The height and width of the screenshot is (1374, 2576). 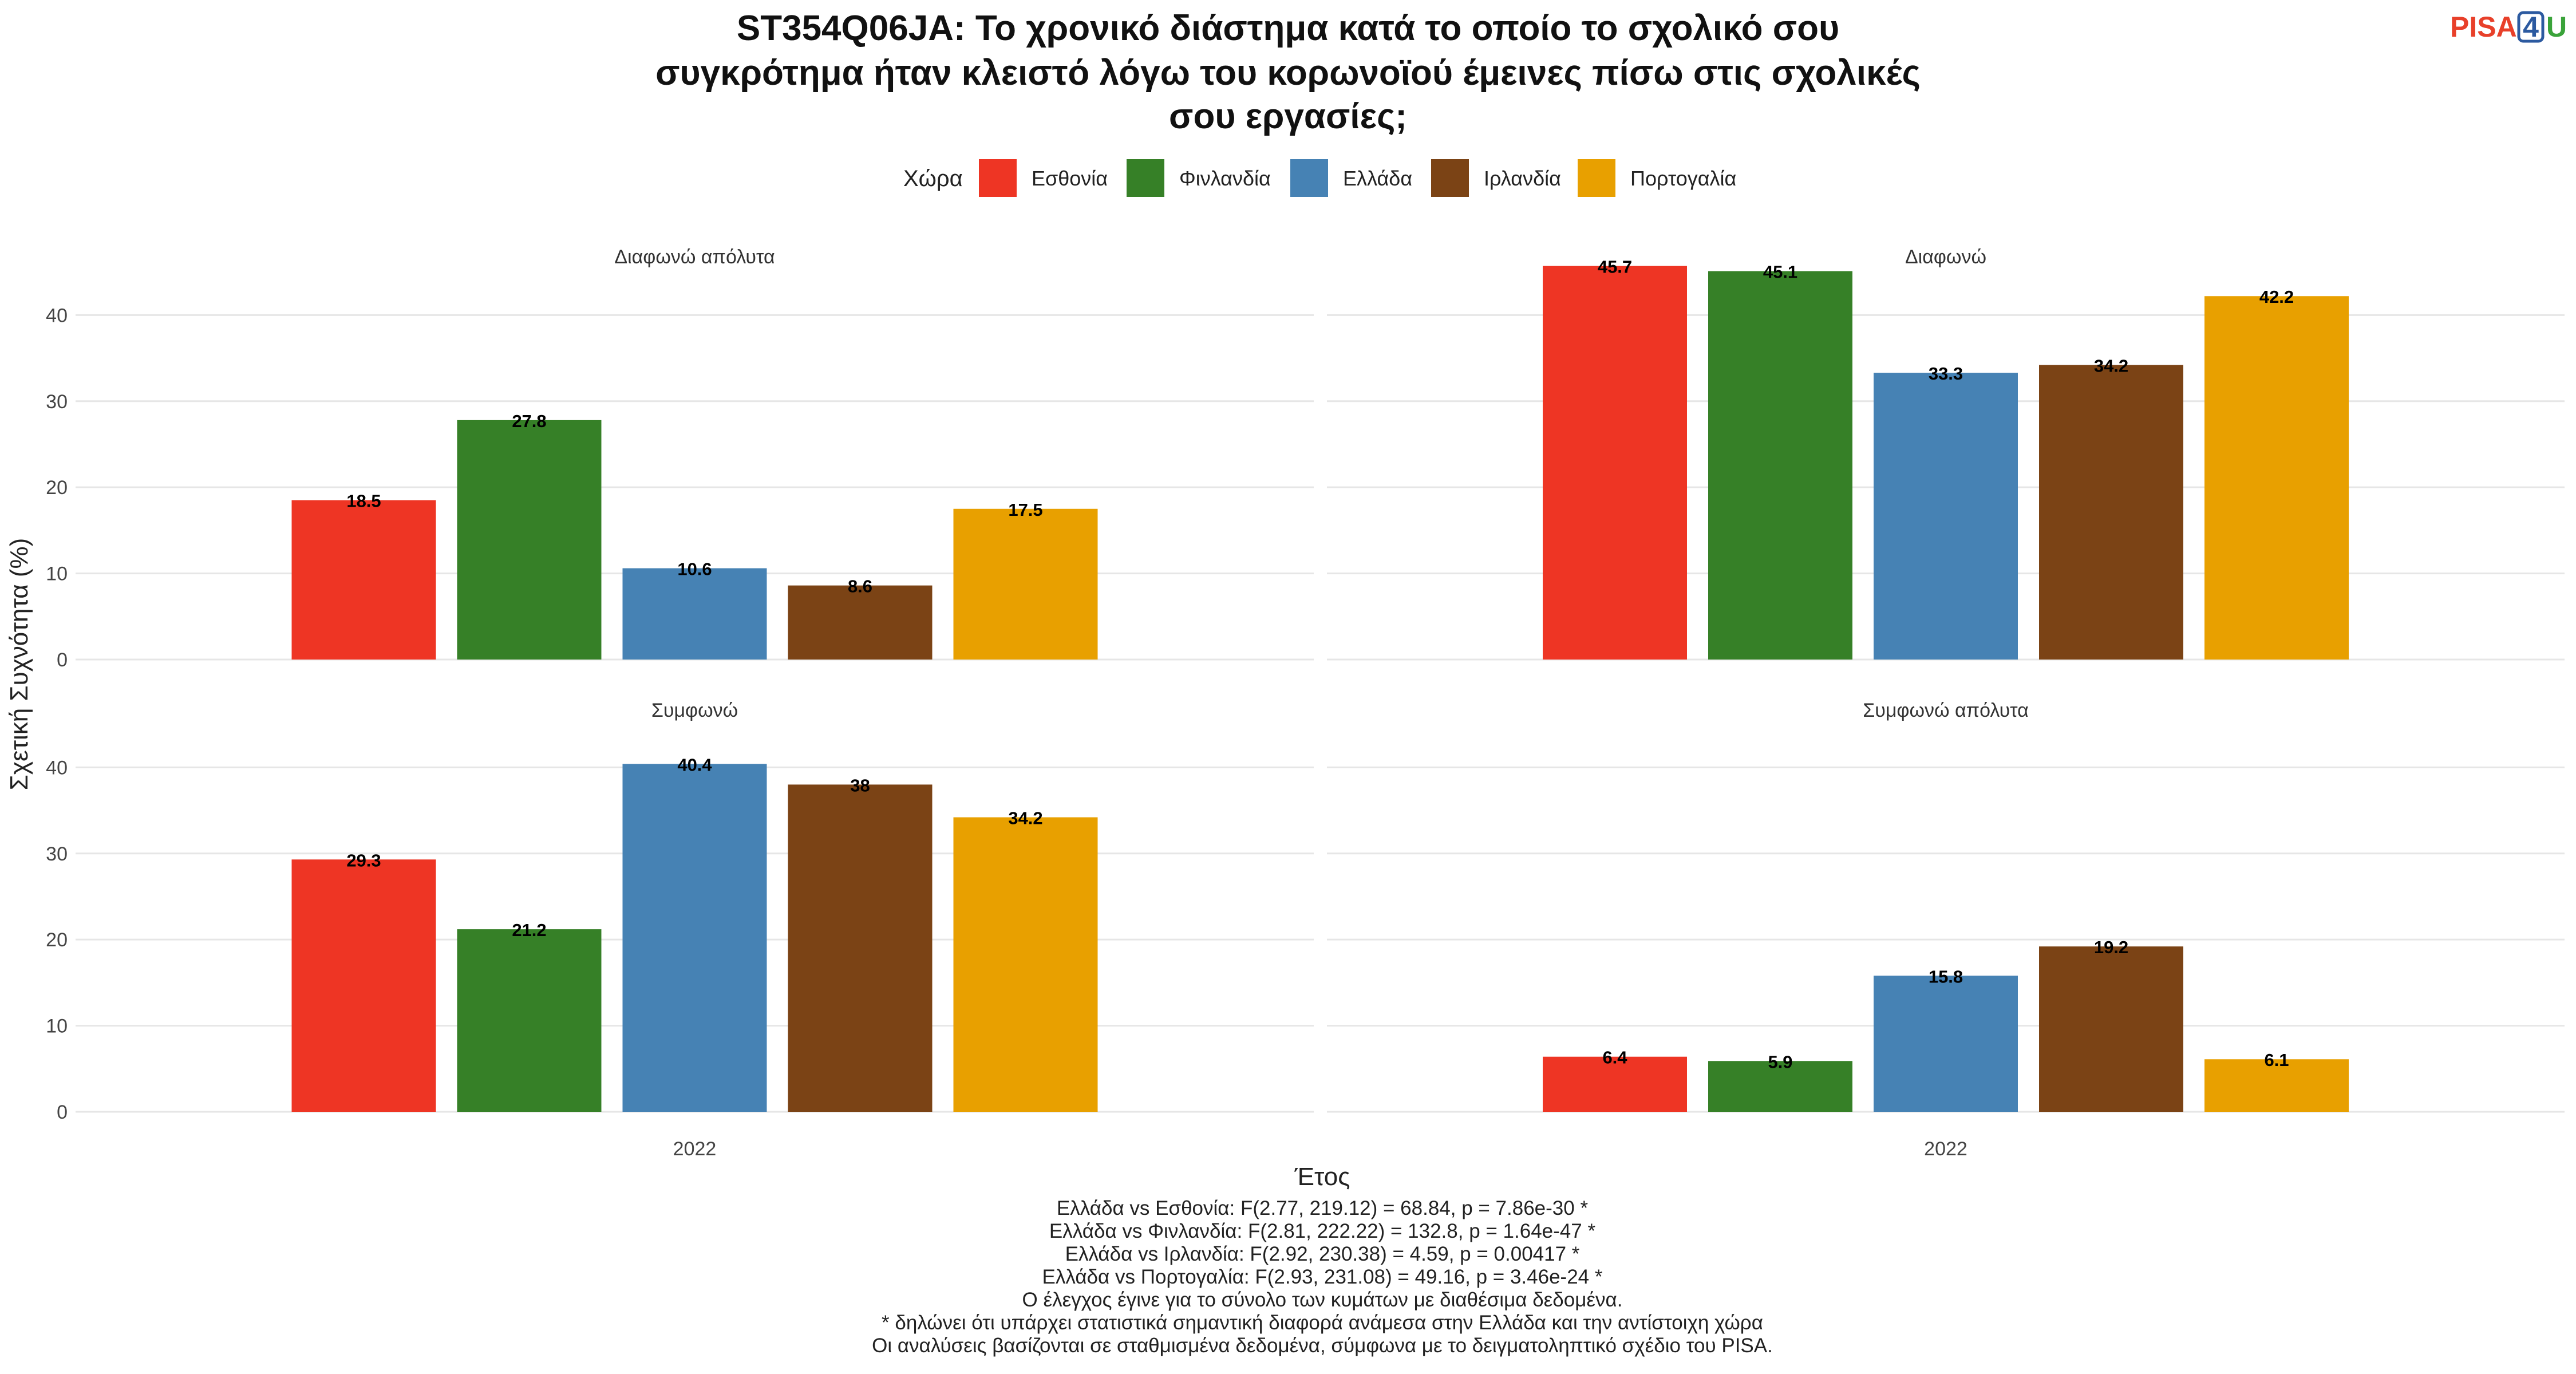 What do you see at coordinates (1780, 1062) in the screenshot?
I see `bar-value-label: 5.9` at bounding box center [1780, 1062].